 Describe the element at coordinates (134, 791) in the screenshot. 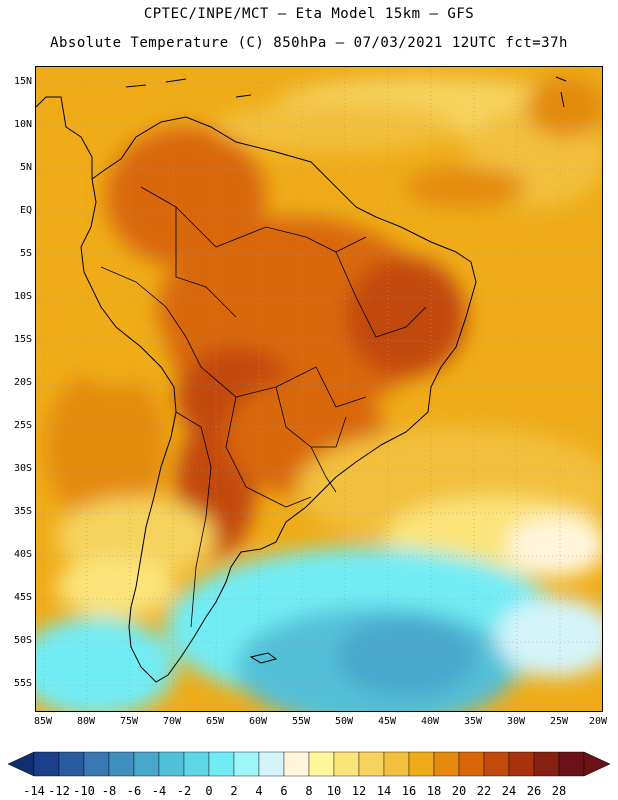

I see `colorbar-label: -6` at that location.